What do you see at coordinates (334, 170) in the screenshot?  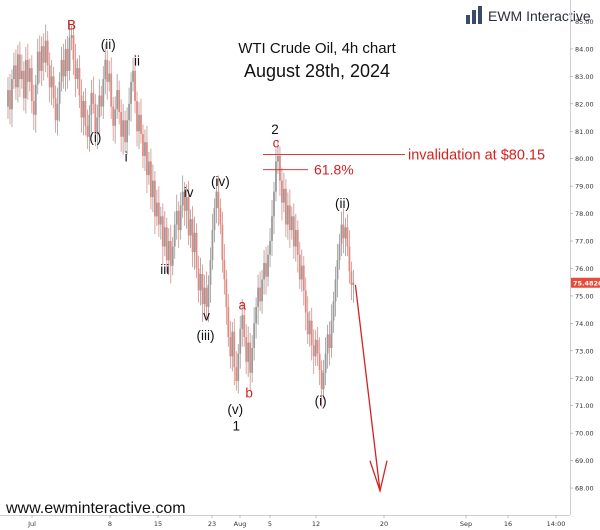 I see `fib-label: 61.8%` at bounding box center [334, 170].